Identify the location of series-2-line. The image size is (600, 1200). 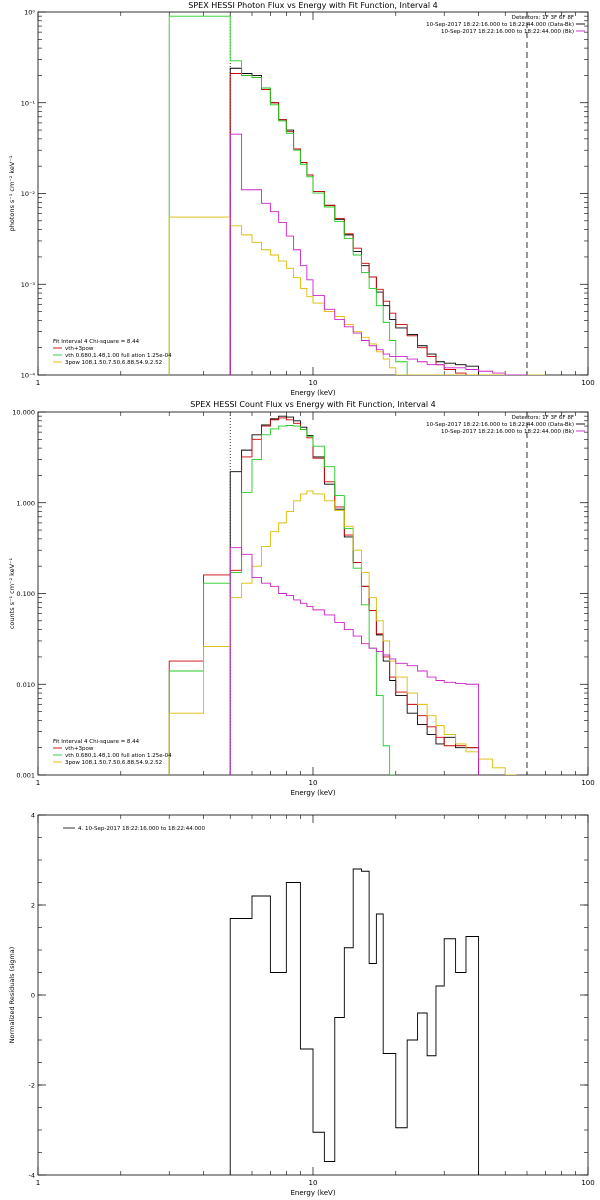
(354, 224).